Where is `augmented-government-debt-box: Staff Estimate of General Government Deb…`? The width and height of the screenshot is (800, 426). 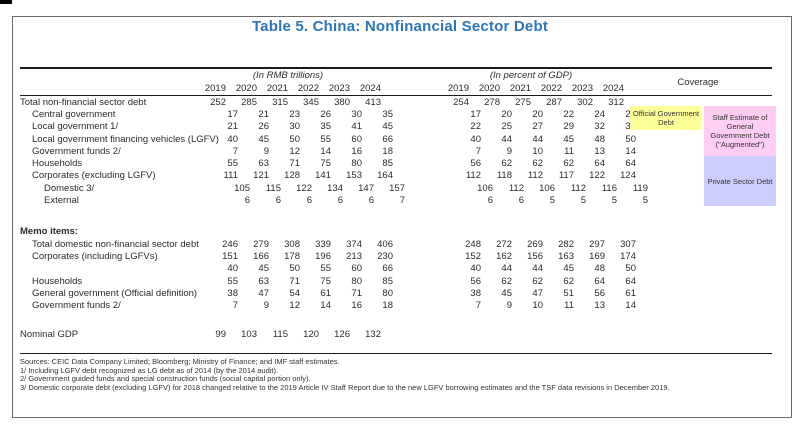 augmented-government-debt-box: Staff Estimate of General Government Deb… is located at coordinates (740, 131).